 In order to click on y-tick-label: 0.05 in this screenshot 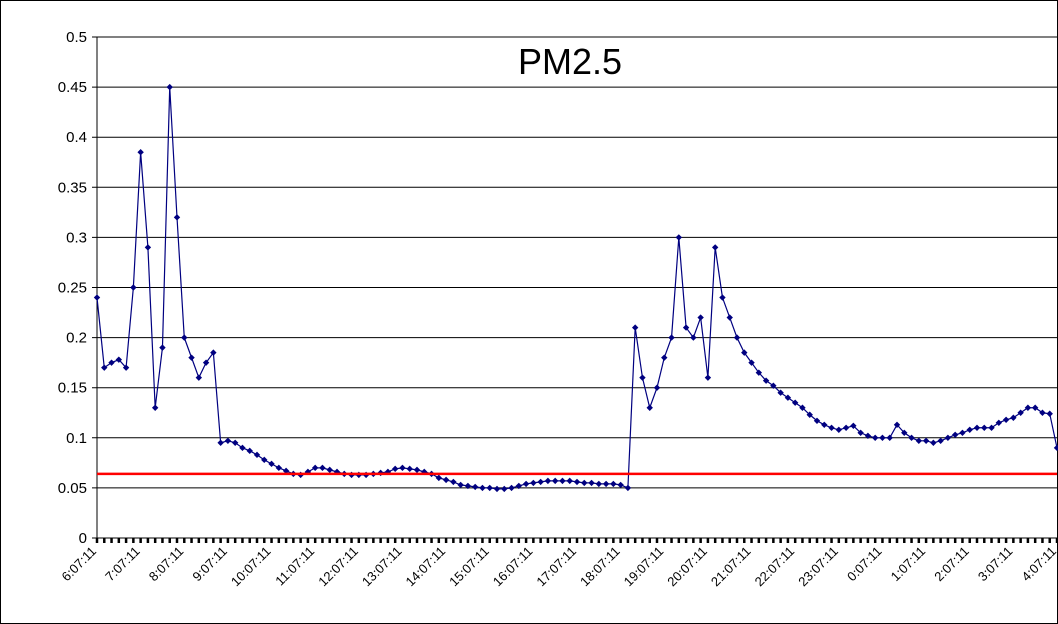, I will do `click(72, 488)`.